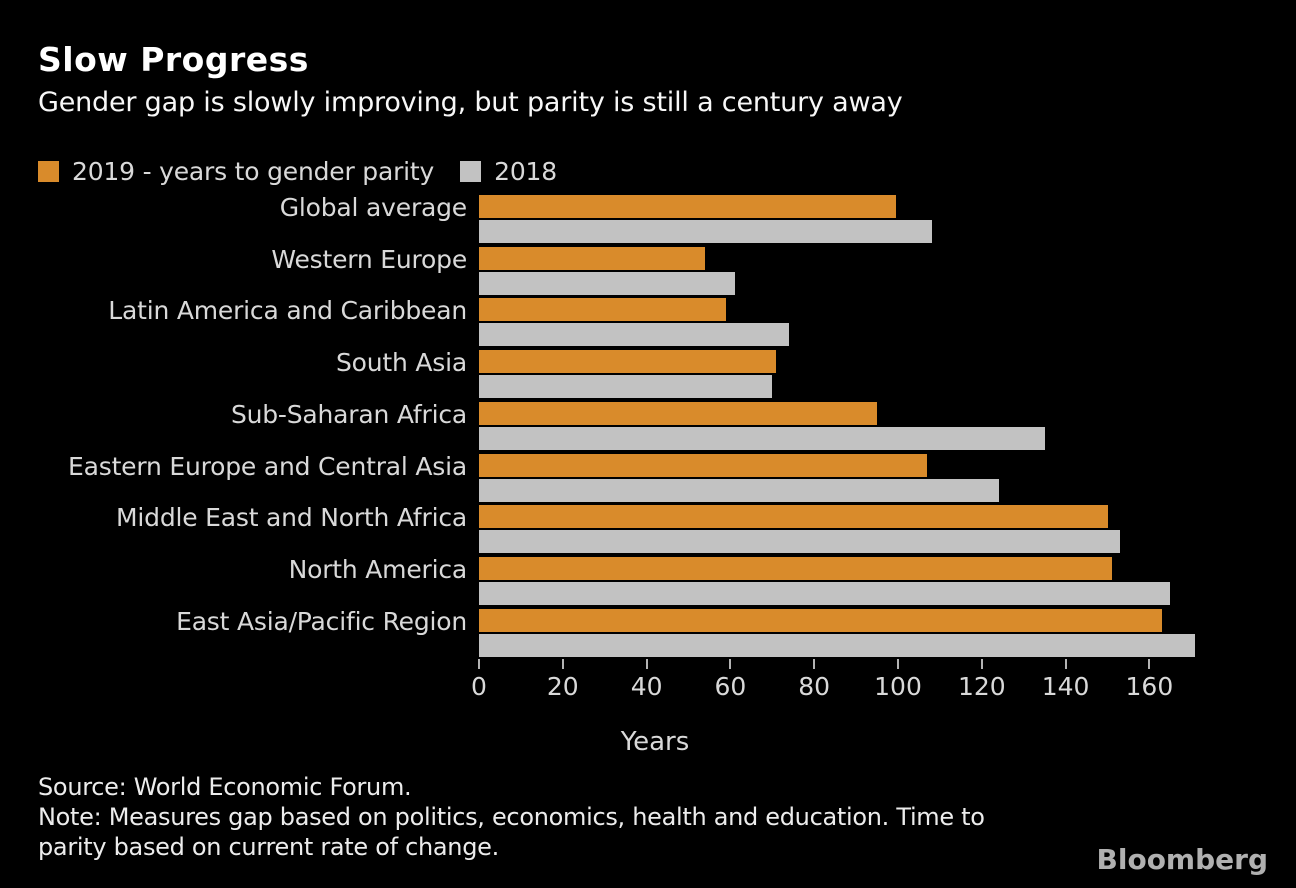 Image resolution: width=1296 pixels, height=888 pixels. I want to click on axis-tick-label: 0, so click(479, 686).